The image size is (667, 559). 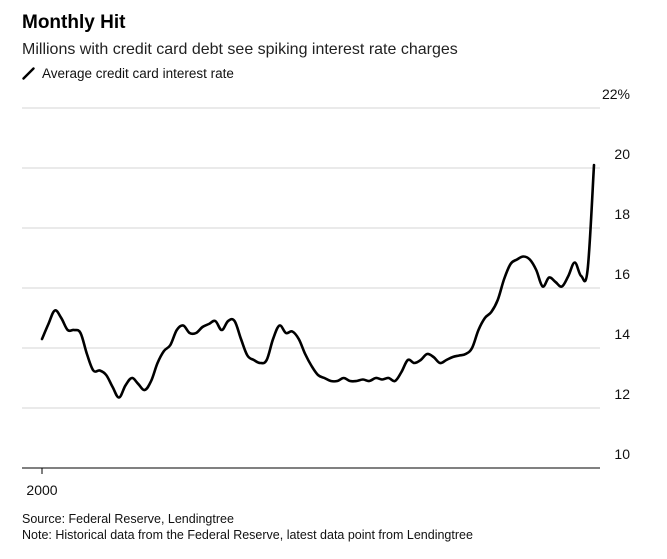 I want to click on legend: Average credit card interest rate, so click(x=128, y=73).